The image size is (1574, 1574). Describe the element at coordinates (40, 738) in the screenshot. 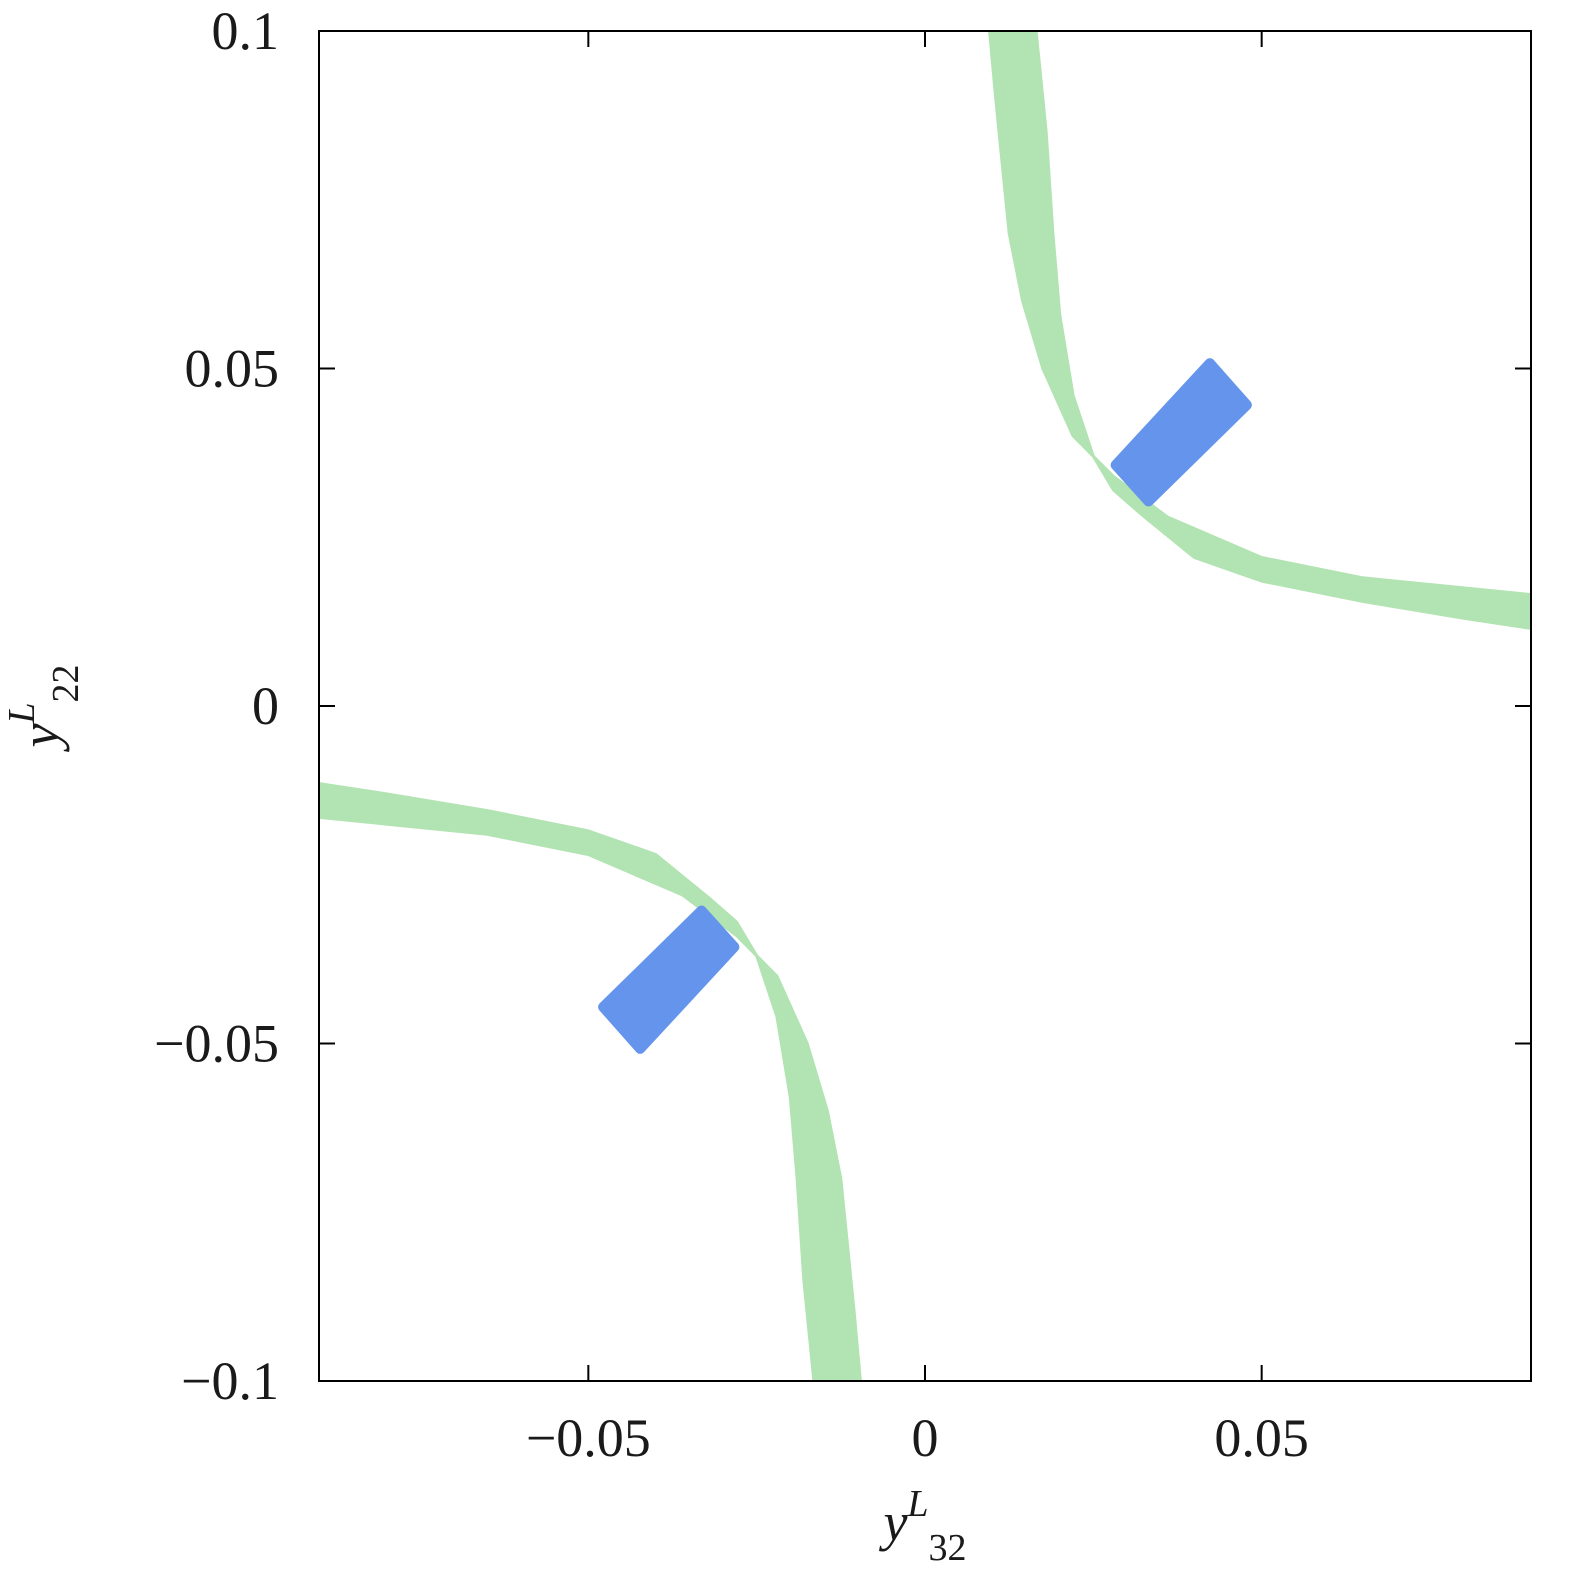

I see `y-axis-label-base: y` at that location.